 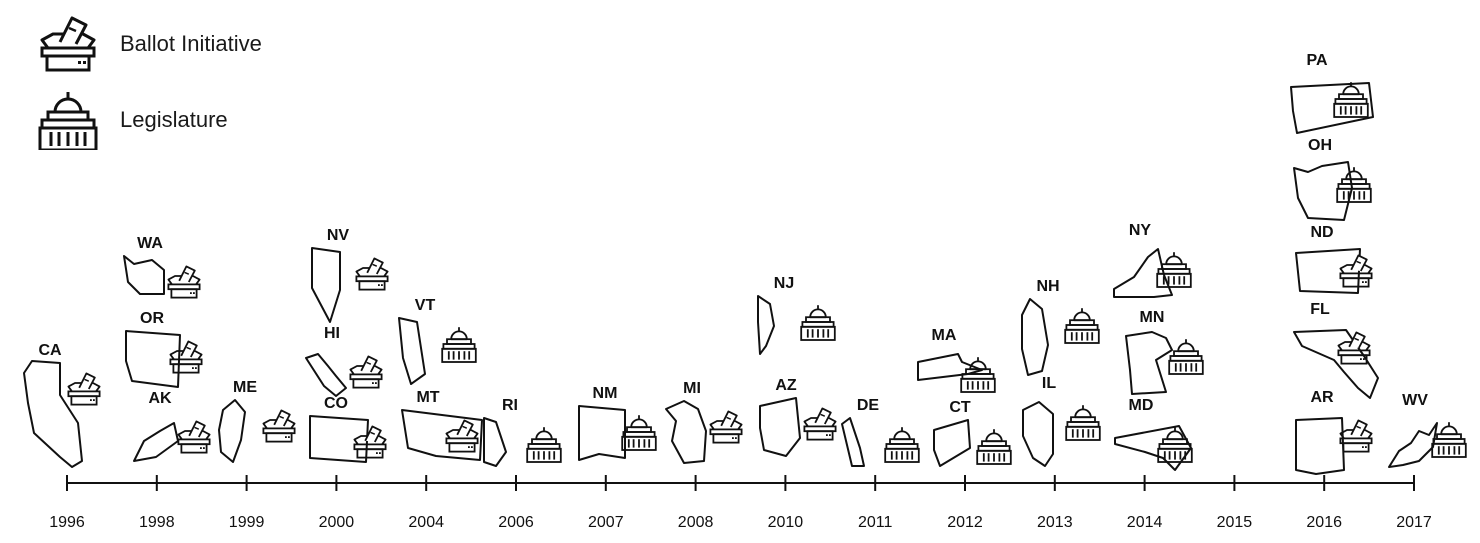 What do you see at coordinates (338, 235) in the screenshot?
I see `state-label: NV` at bounding box center [338, 235].